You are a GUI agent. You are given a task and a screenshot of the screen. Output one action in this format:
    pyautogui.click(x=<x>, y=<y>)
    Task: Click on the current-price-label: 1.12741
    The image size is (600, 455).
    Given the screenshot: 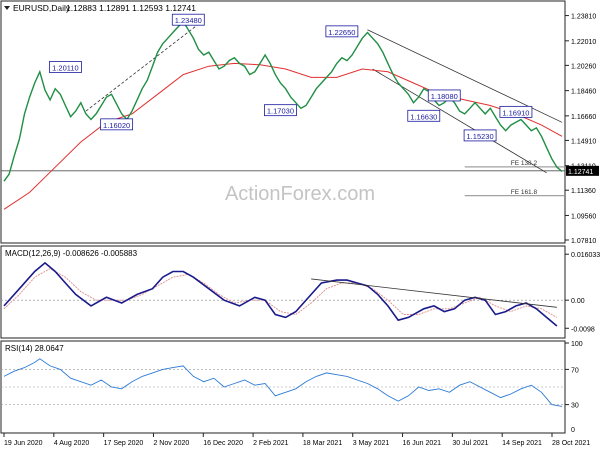 What is the action you would take?
    pyautogui.click(x=580, y=172)
    